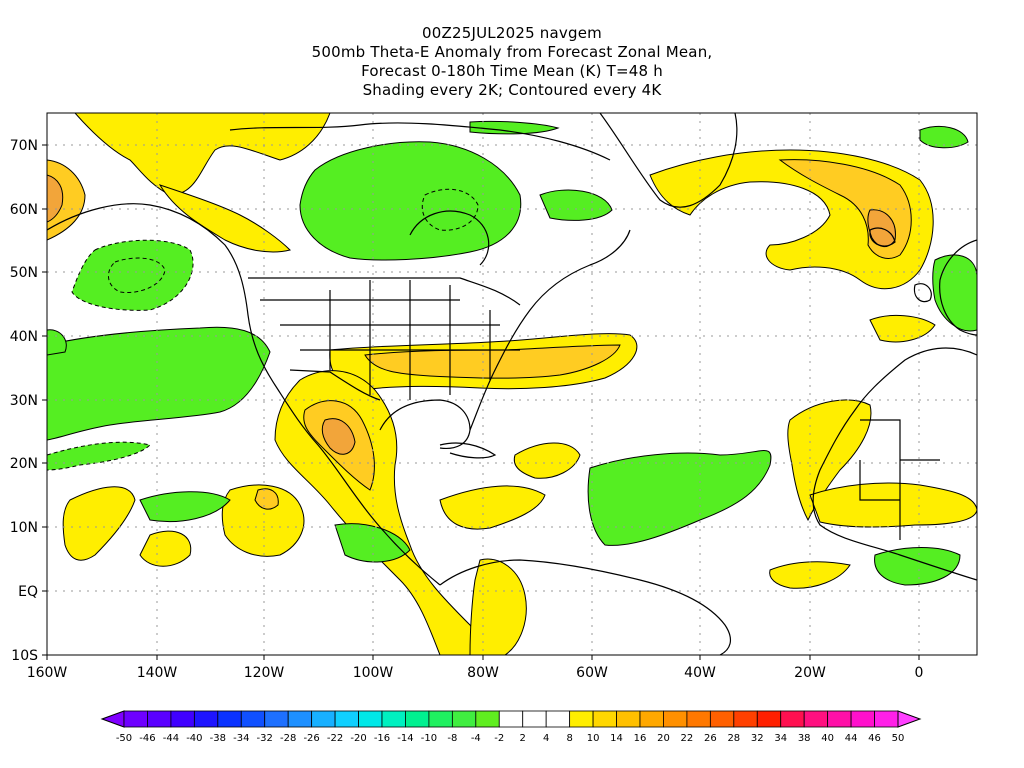 The image size is (1024, 768). Describe the element at coordinates (874, 738) in the screenshot. I see `colorbar-label: 46` at that location.